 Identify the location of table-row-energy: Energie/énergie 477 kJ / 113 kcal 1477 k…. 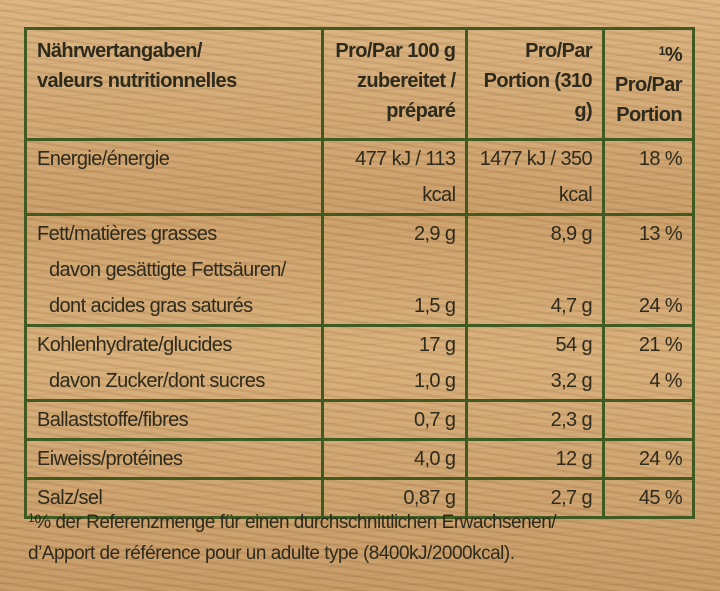
(359, 177).